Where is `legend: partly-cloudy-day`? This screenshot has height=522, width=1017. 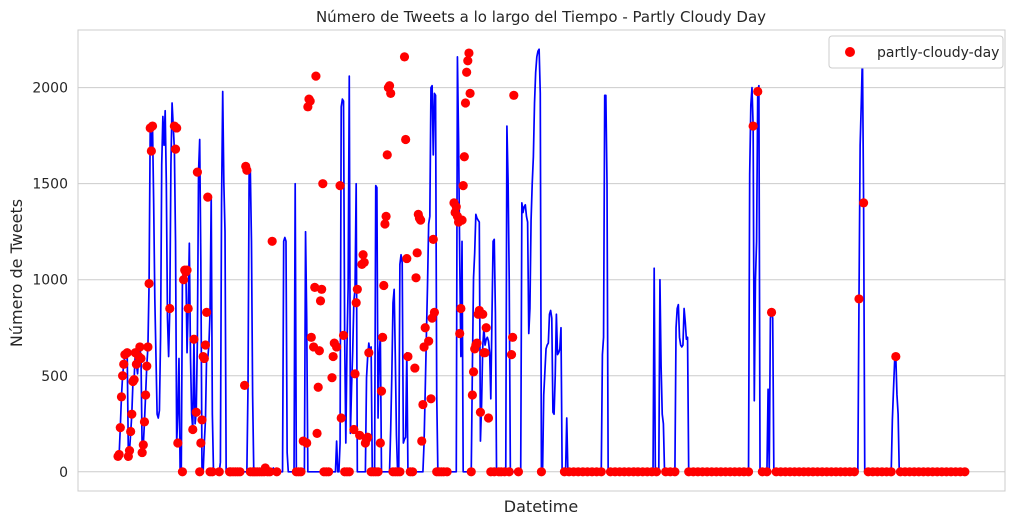 legend: partly-cloudy-day is located at coordinates (916, 52).